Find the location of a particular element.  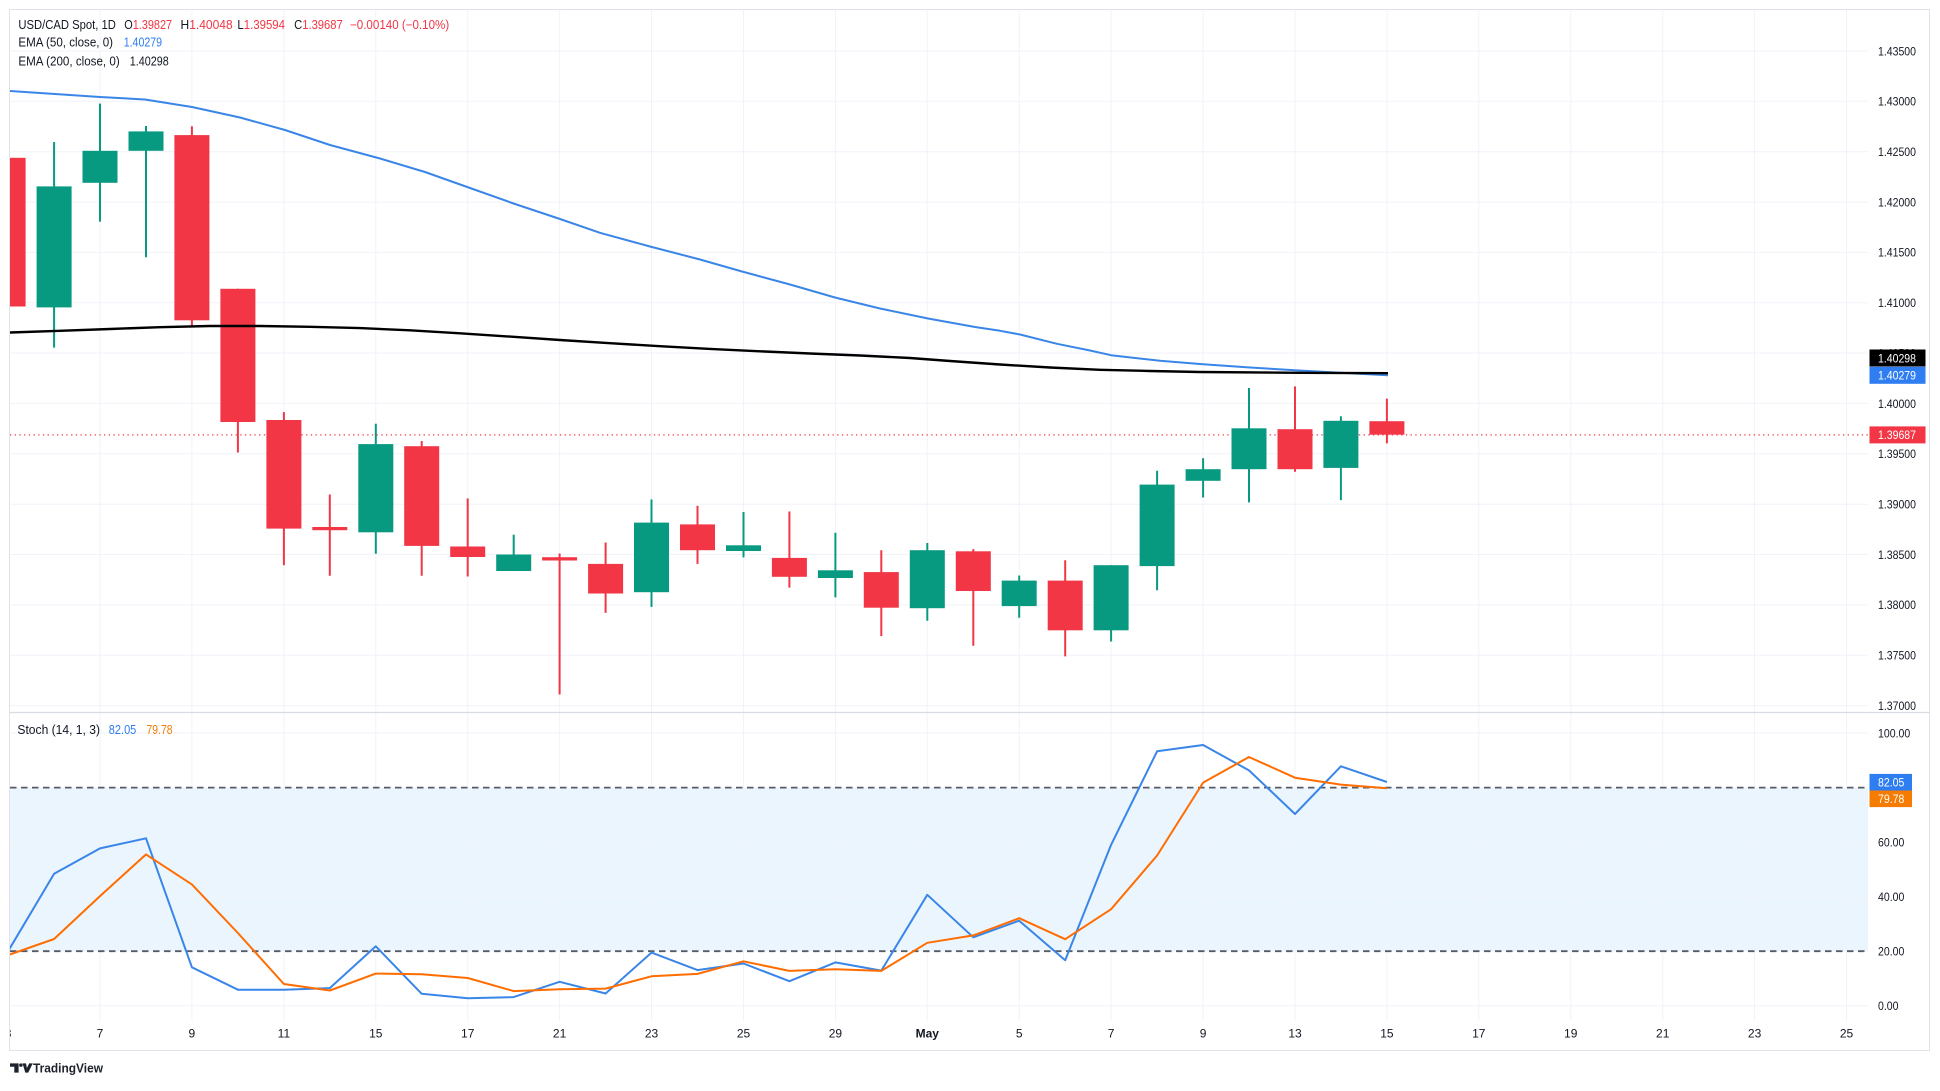

svg-text: 60.00 is located at coordinates (1891, 842).